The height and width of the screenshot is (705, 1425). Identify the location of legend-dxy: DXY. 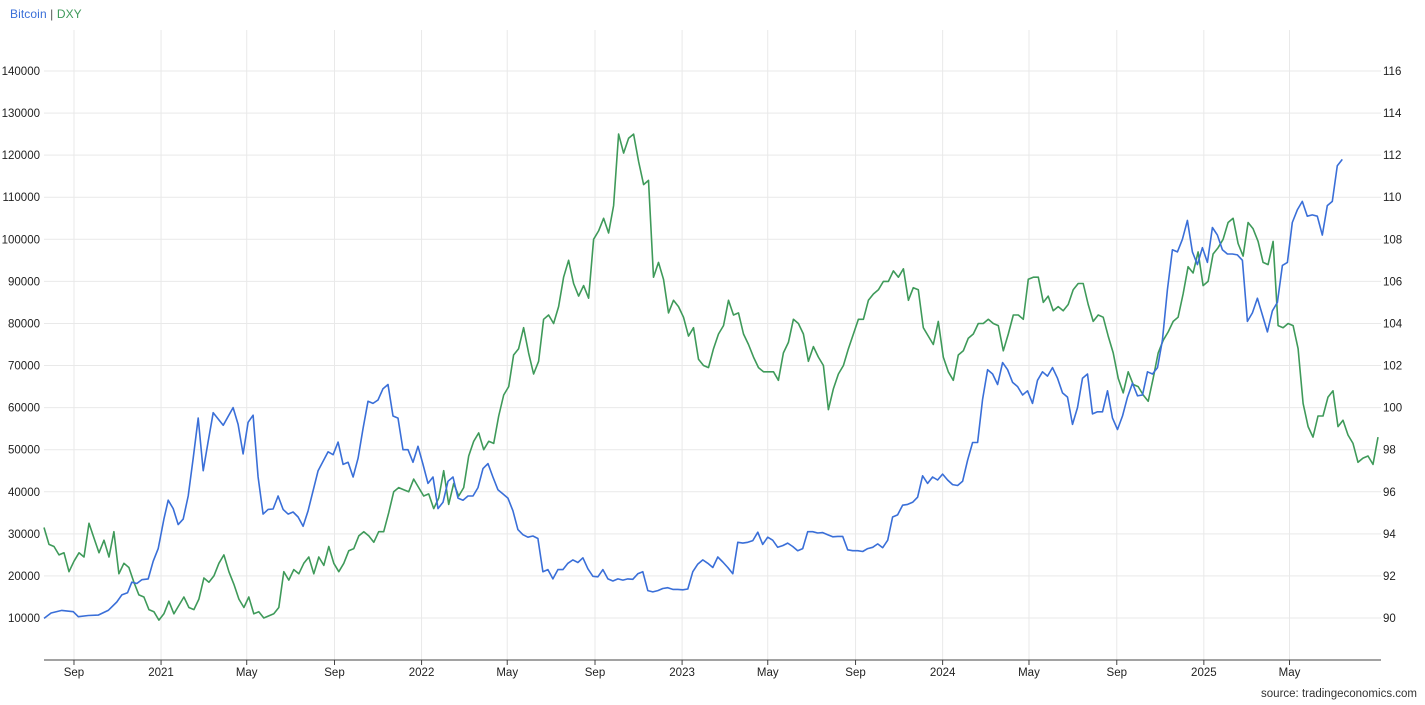
(69, 14).